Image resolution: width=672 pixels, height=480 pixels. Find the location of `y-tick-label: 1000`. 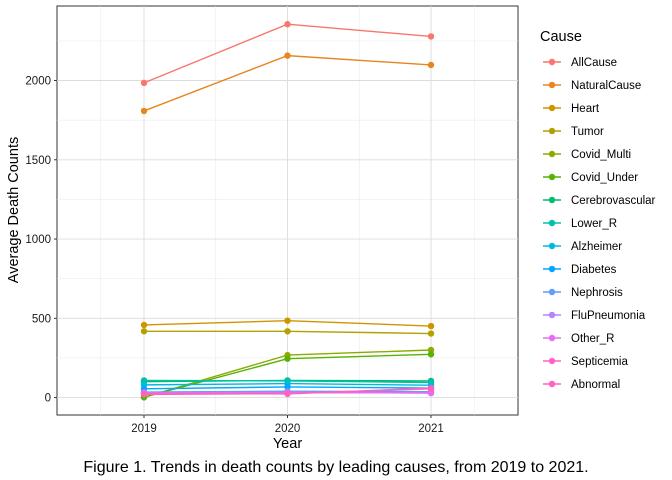

y-tick-label: 1000 is located at coordinates (38, 240).